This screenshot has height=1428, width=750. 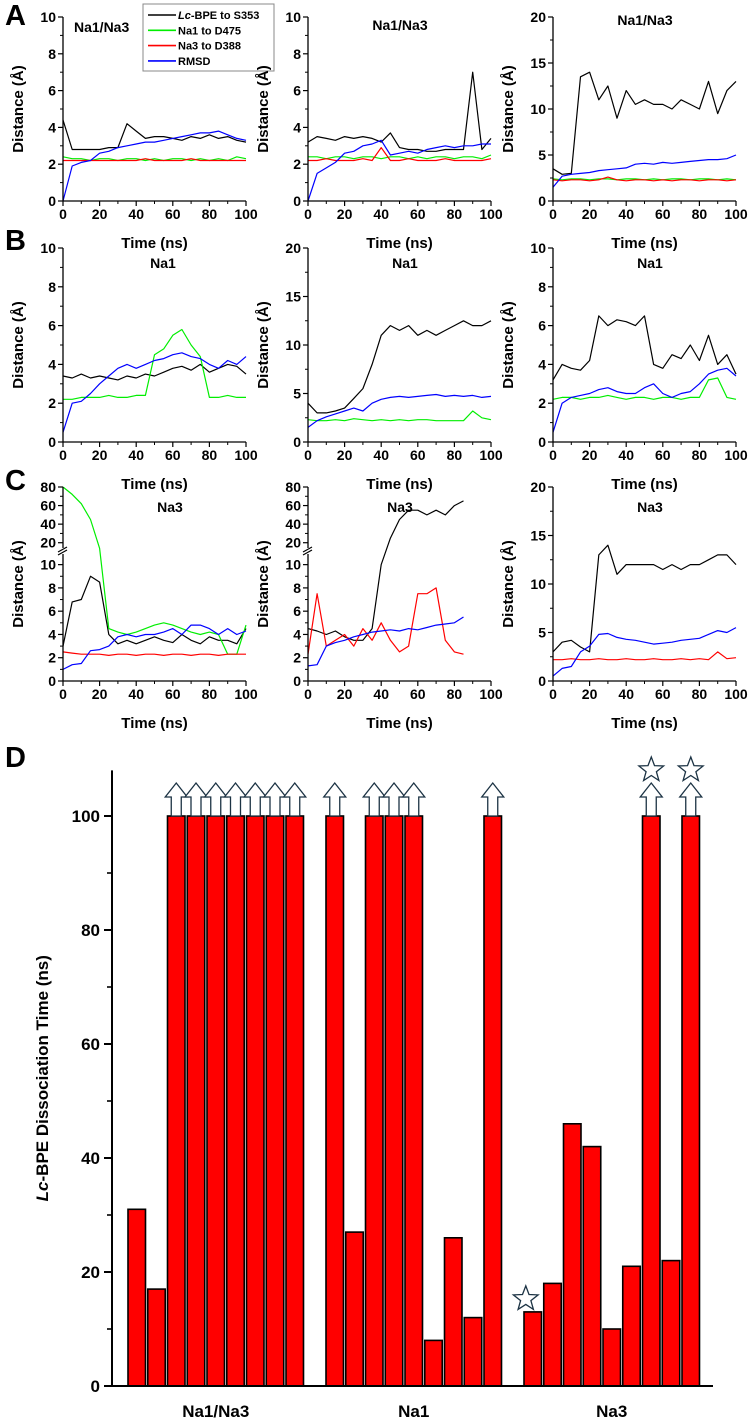 I want to click on legend-item-label: Na3 to D388, so click(x=209, y=47).